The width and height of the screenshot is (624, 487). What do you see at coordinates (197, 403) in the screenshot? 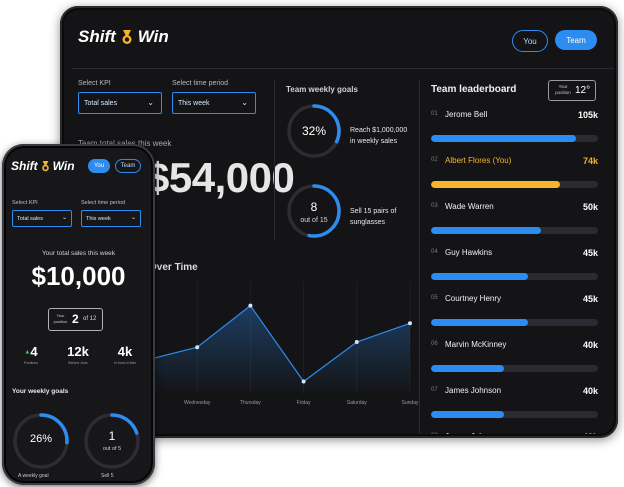
I see `chart-x-tick-label: Wednesday` at bounding box center [197, 403].